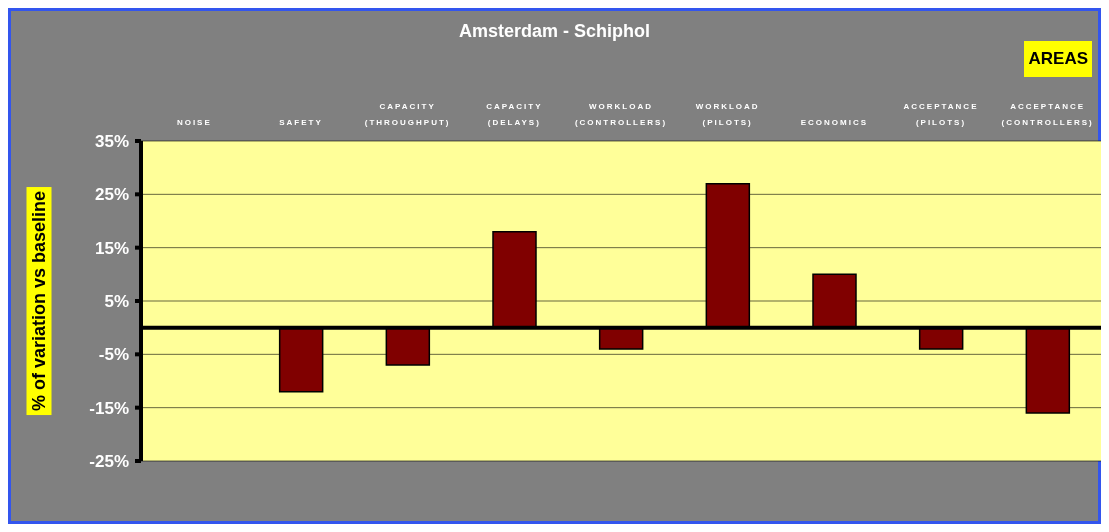 The width and height of the screenshot is (1109, 532). What do you see at coordinates (39, 301) in the screenshot?
I see `y-axis-title: % of variation vs baseline` at bounding box center [39, 301].